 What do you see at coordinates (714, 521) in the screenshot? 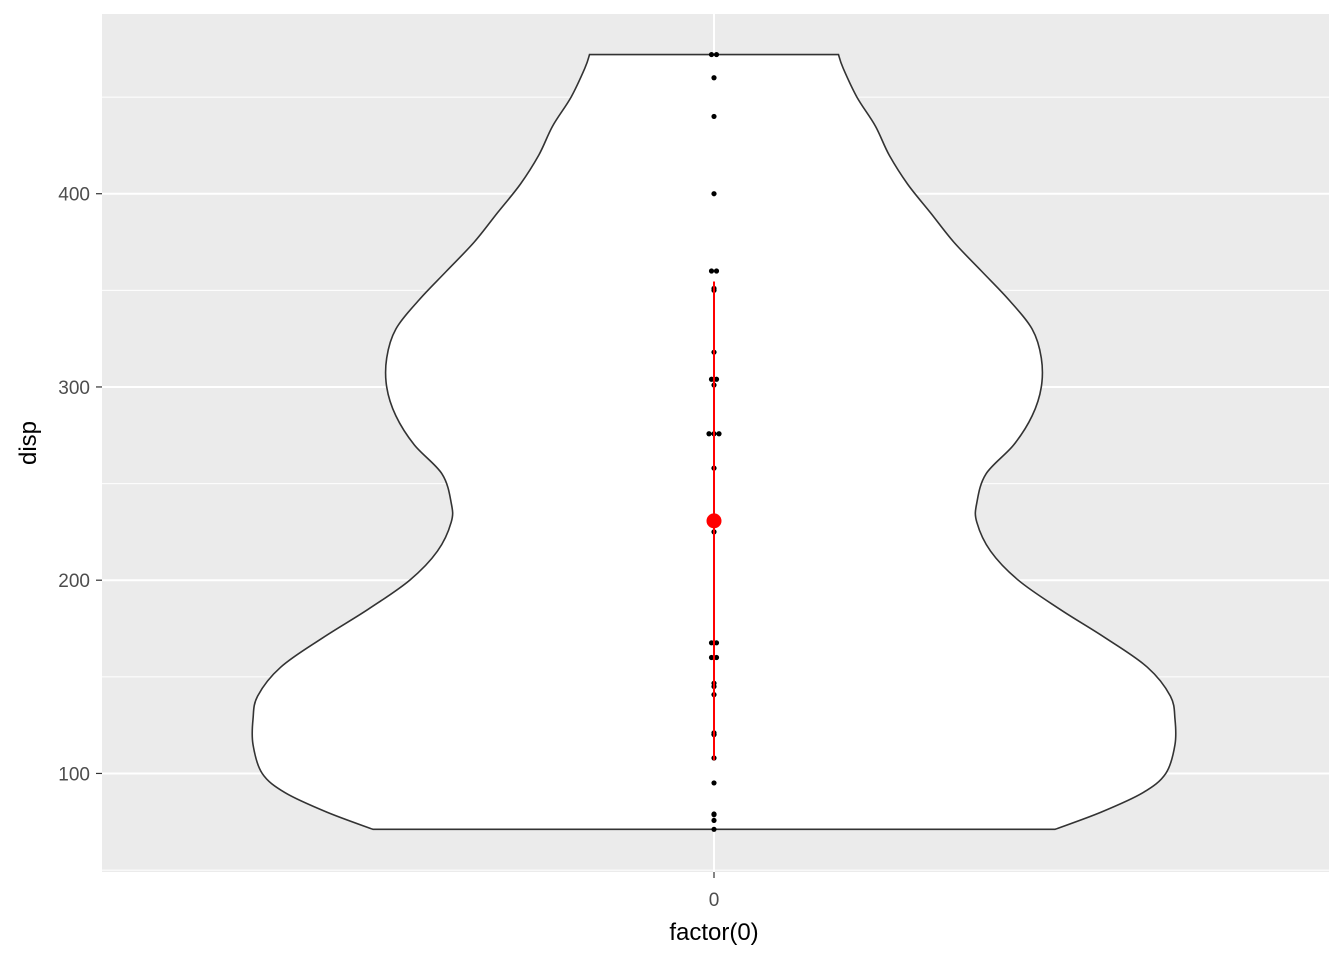
I see `mean-point` at bounding box center [714, 521].